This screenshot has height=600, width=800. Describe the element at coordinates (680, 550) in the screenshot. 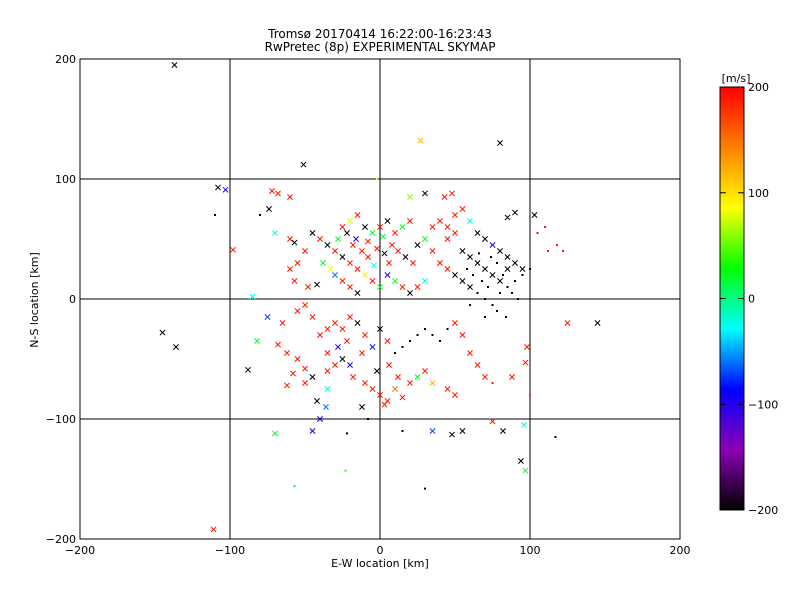

I see `x-tick-label: 200` at that location.